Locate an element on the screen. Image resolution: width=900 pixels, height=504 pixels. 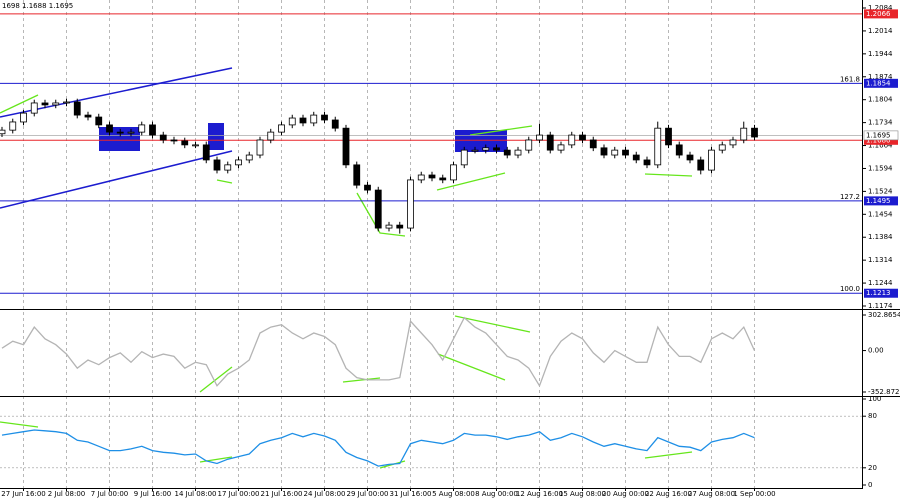
bid-tag is located at coordinates (881, 135).